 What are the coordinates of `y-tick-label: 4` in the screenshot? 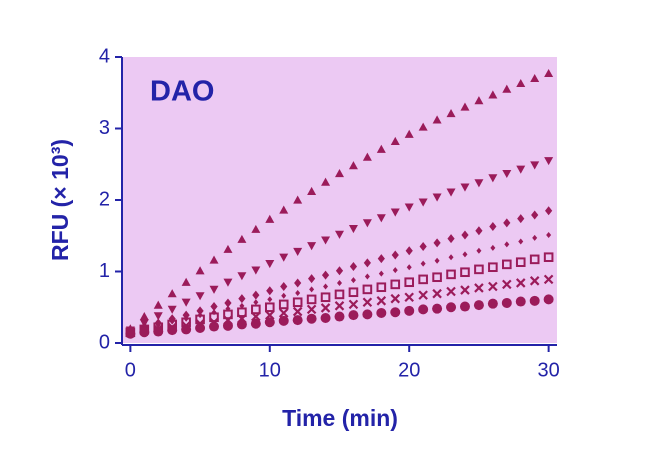 It's located at (104, 56).